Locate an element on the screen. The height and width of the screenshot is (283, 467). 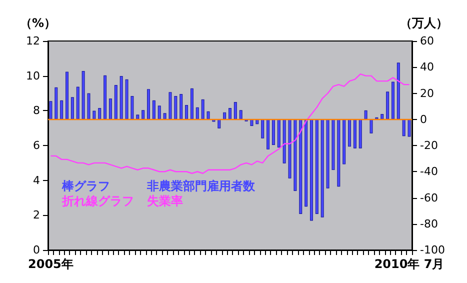
y-tick-label: 10 is located at coordinates (33, 75).